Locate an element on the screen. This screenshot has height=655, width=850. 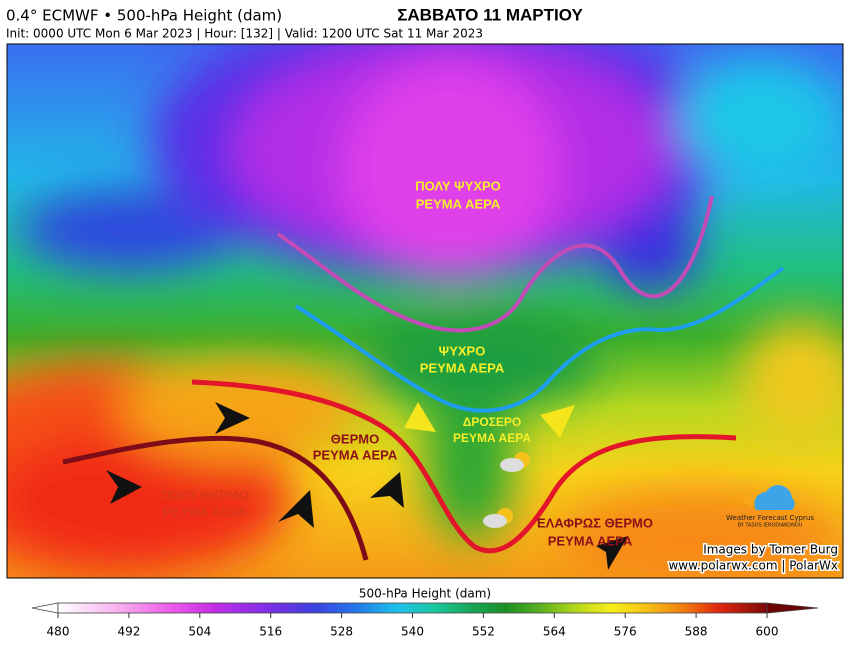
weather-icon is located at coordinates (506, 490).